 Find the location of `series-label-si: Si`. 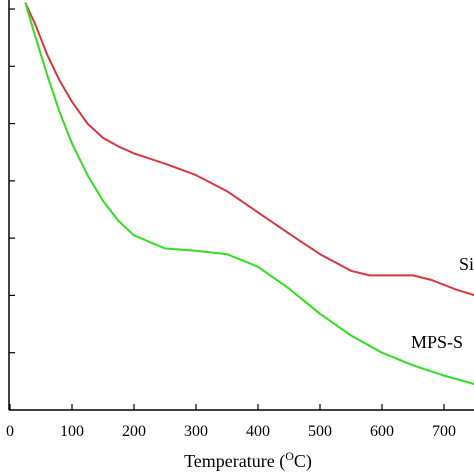

series-label-si: Si is located at coordinates (466, 264).